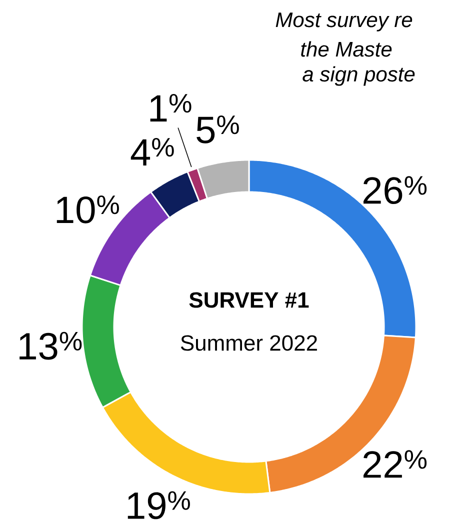  Describe the element at coordinates (152, 152) in the screenshot. I see `data-label: 4$^{%}$` at that location.